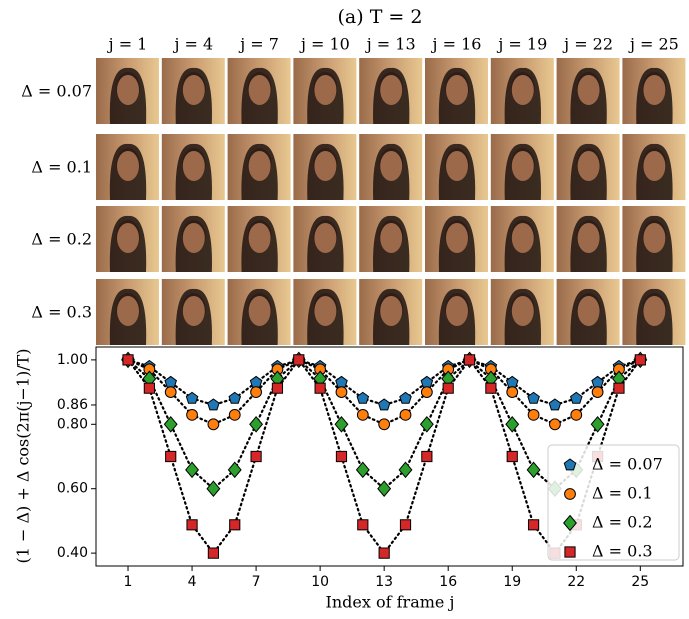  What do you see at coordinates (128, 582) in the screenshot?
I see `x-tick-label: 1` at bounding box center [128, 582].